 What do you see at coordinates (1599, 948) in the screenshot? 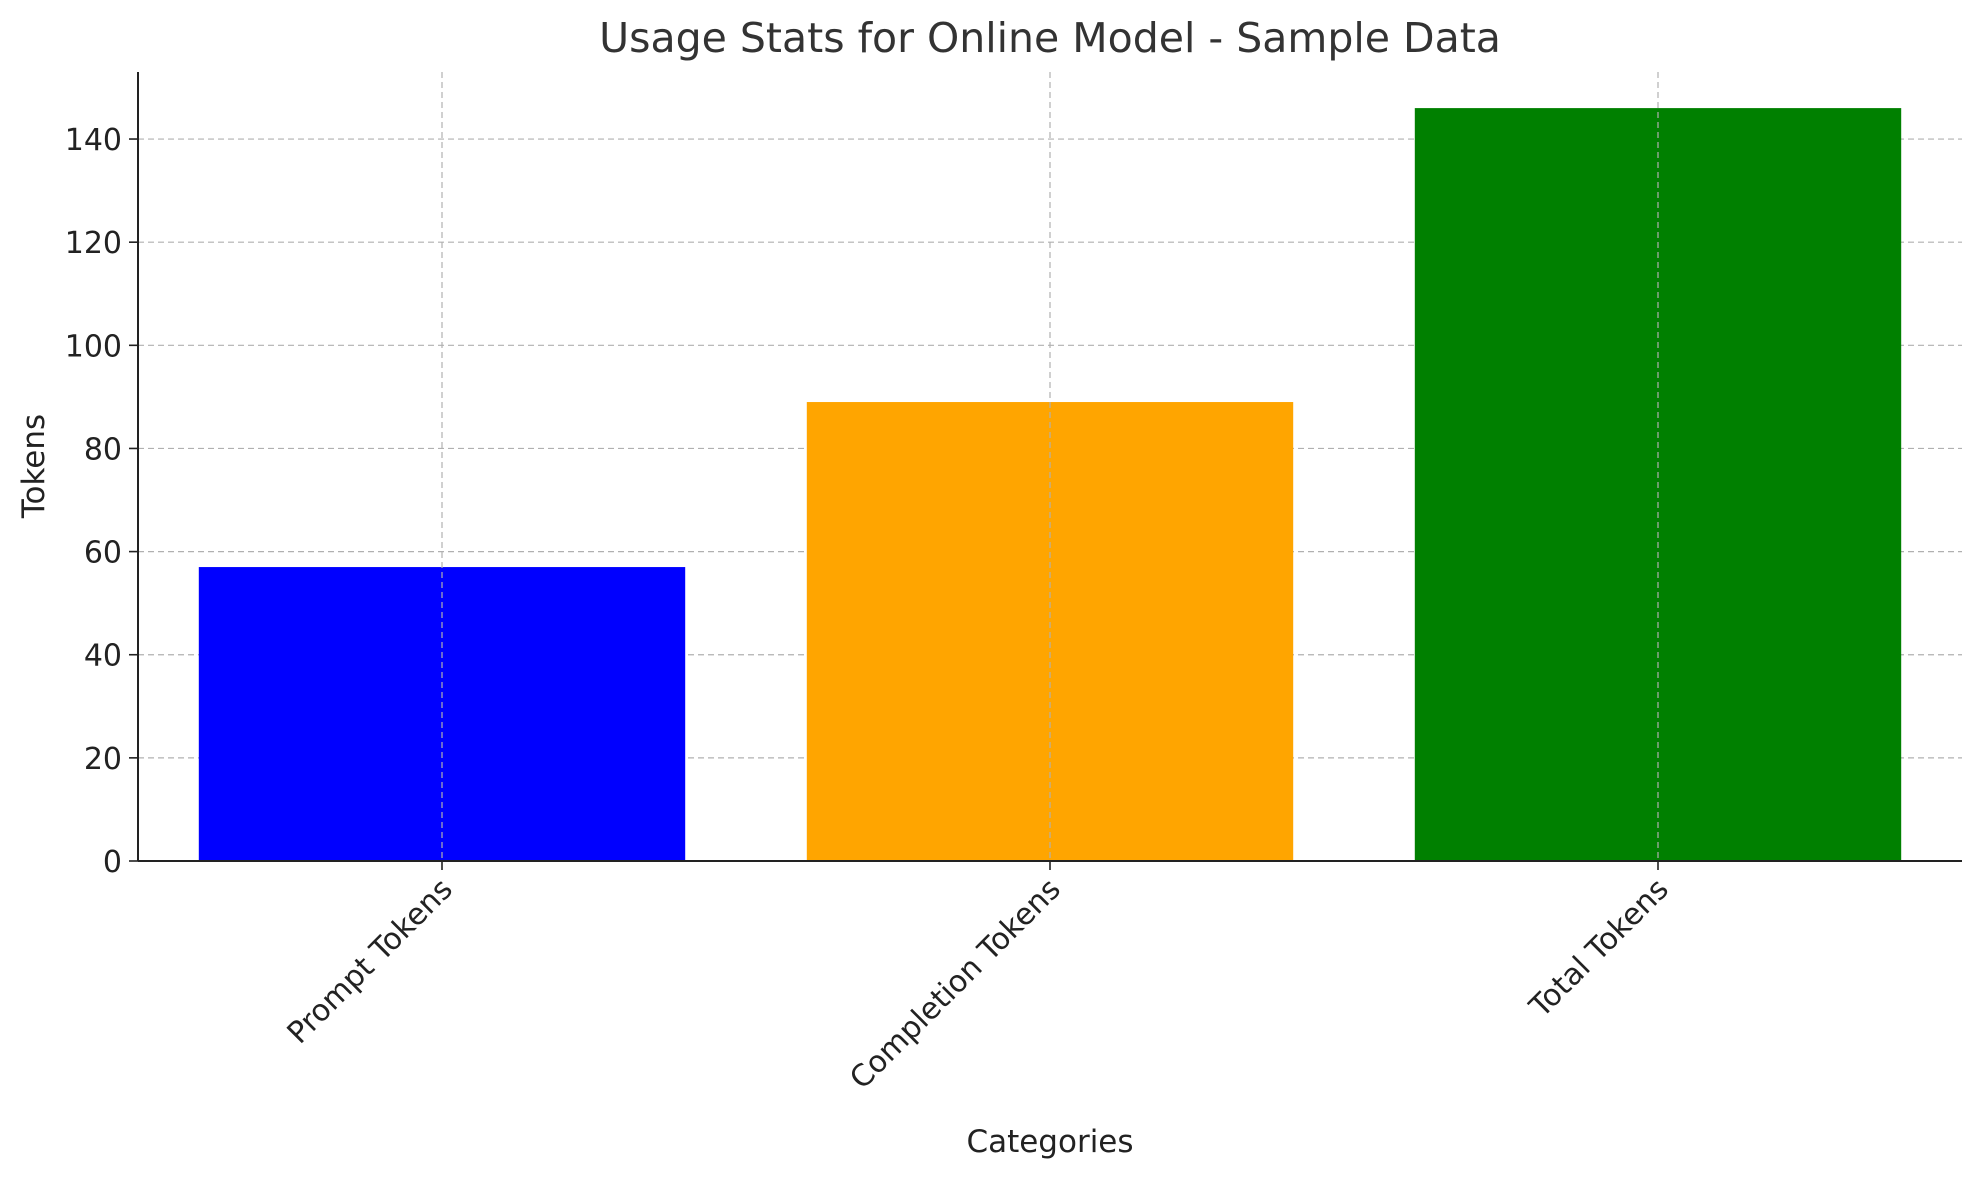
I see `x-tick-label: Total Tokens` at bounding box center [1599, 948].